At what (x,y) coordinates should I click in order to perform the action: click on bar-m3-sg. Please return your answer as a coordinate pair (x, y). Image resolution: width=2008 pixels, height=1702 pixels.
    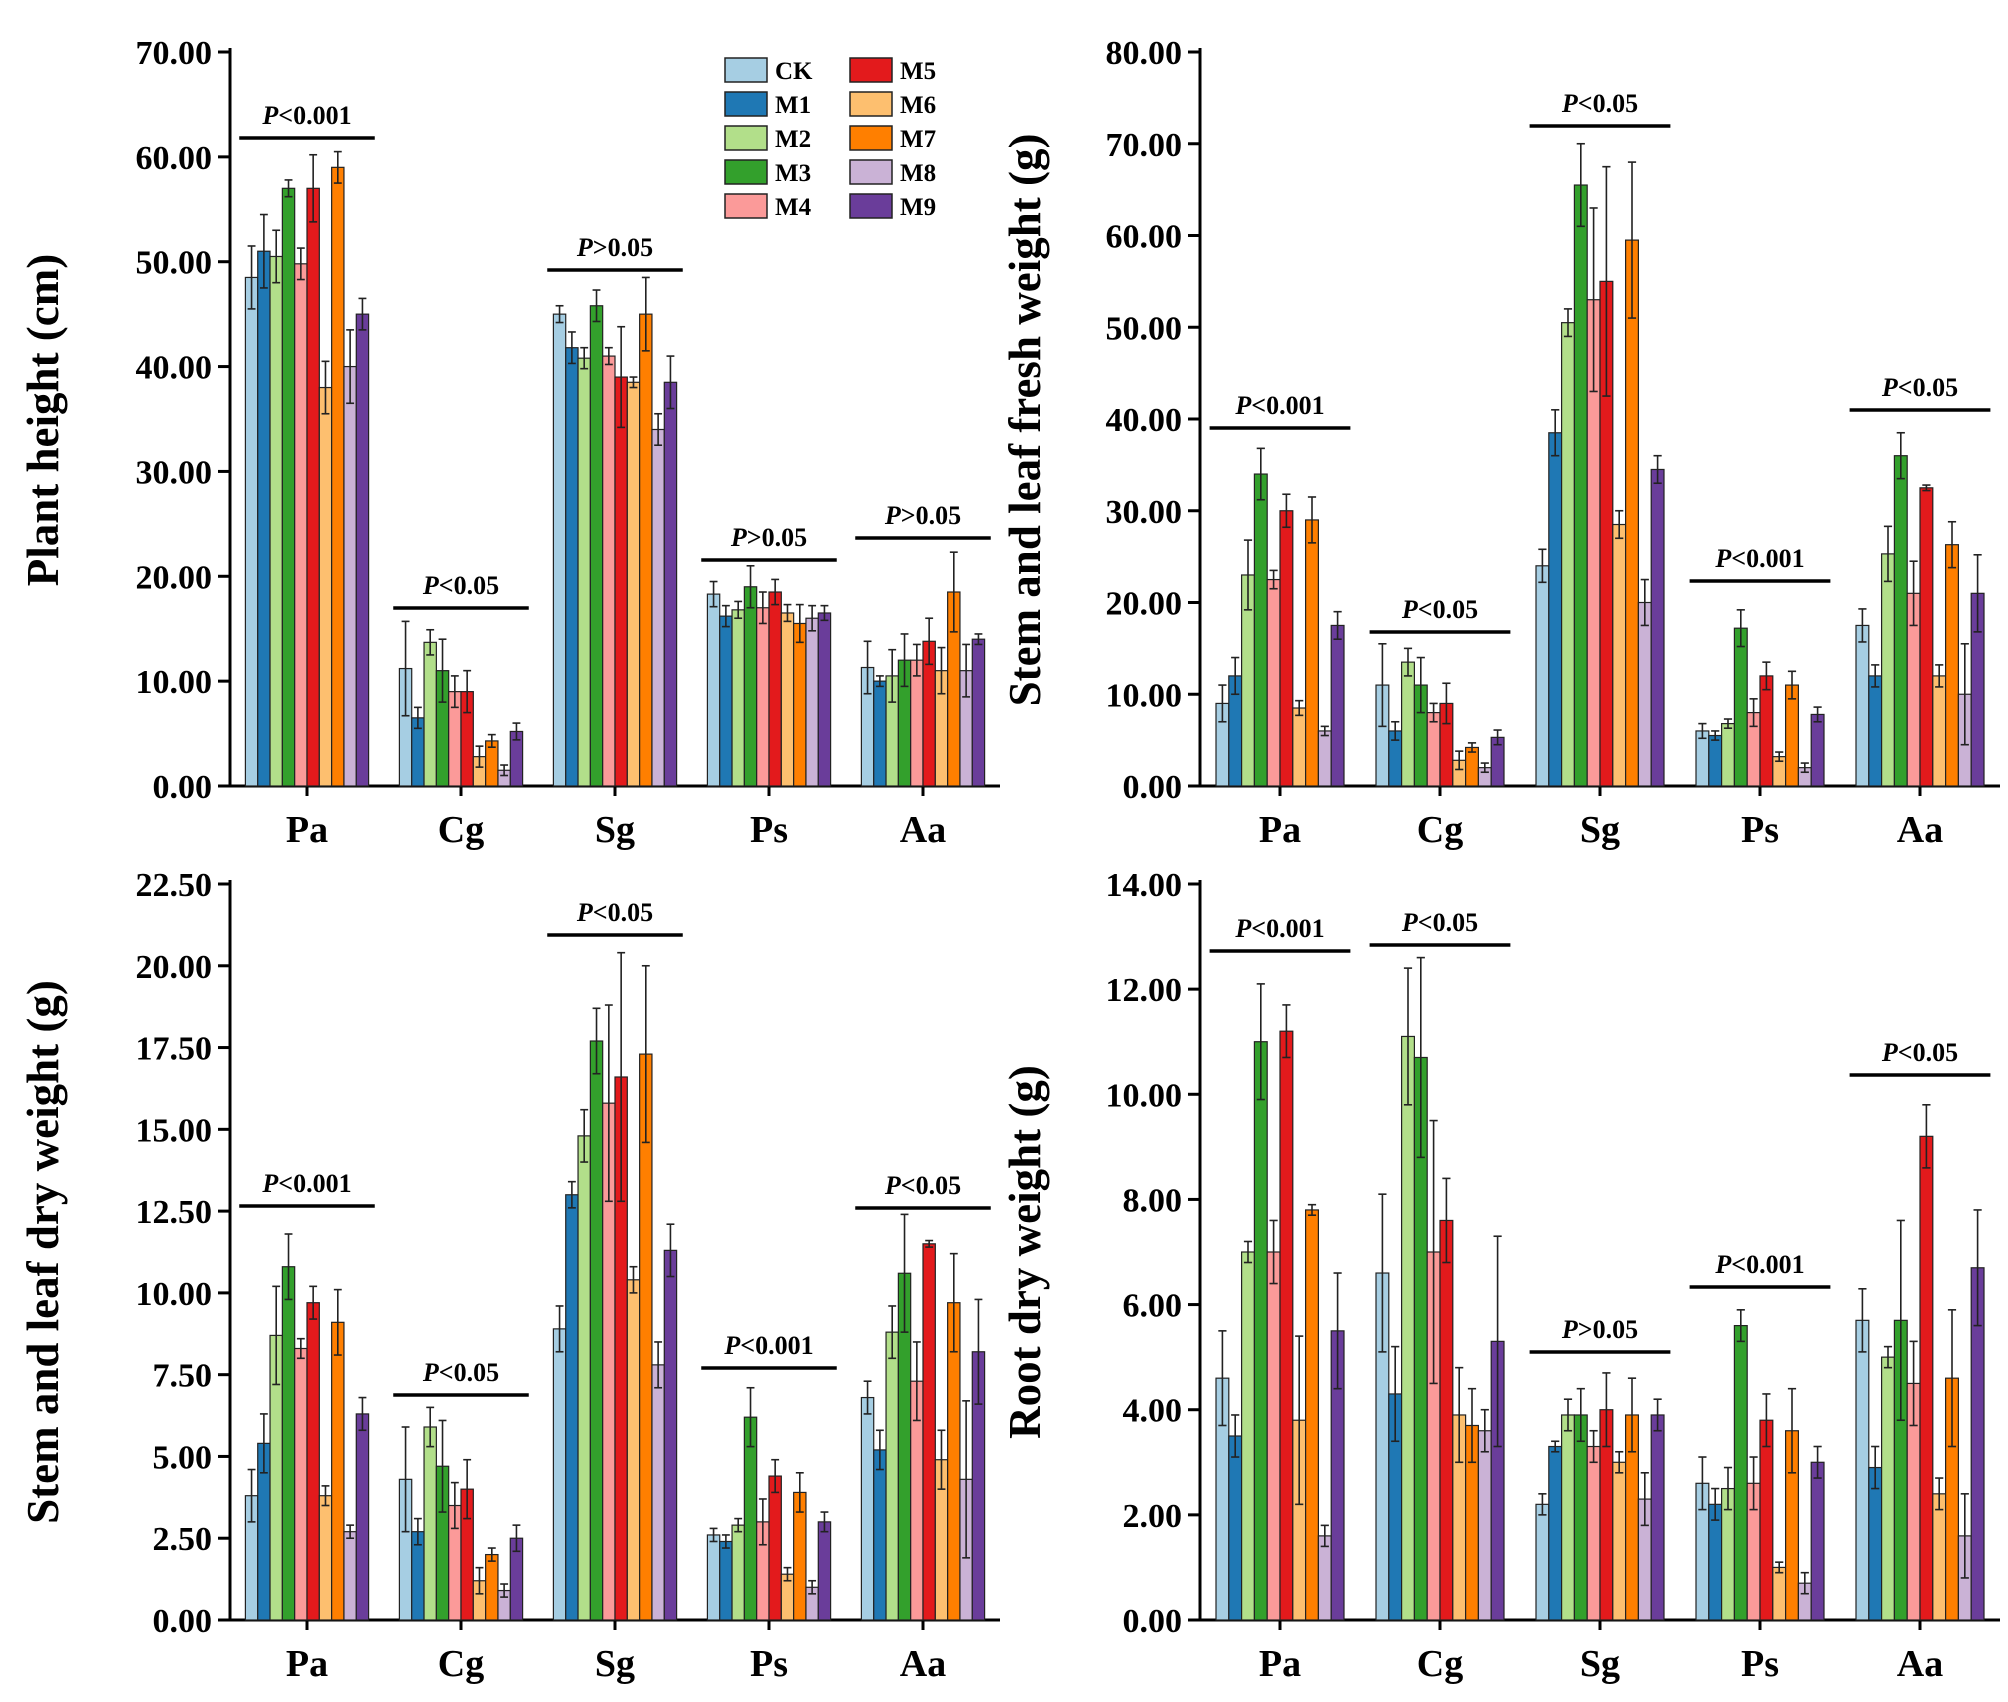
    Looking at the image, I should click on (1580, 485).